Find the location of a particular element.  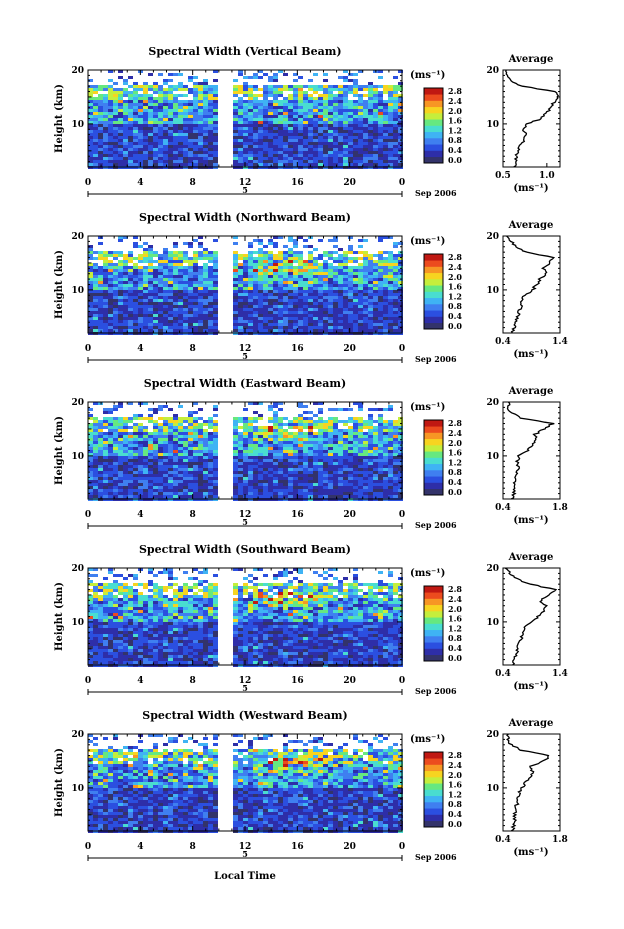

profile-x-tick: 1.4 is located at coordinates (560, 674).